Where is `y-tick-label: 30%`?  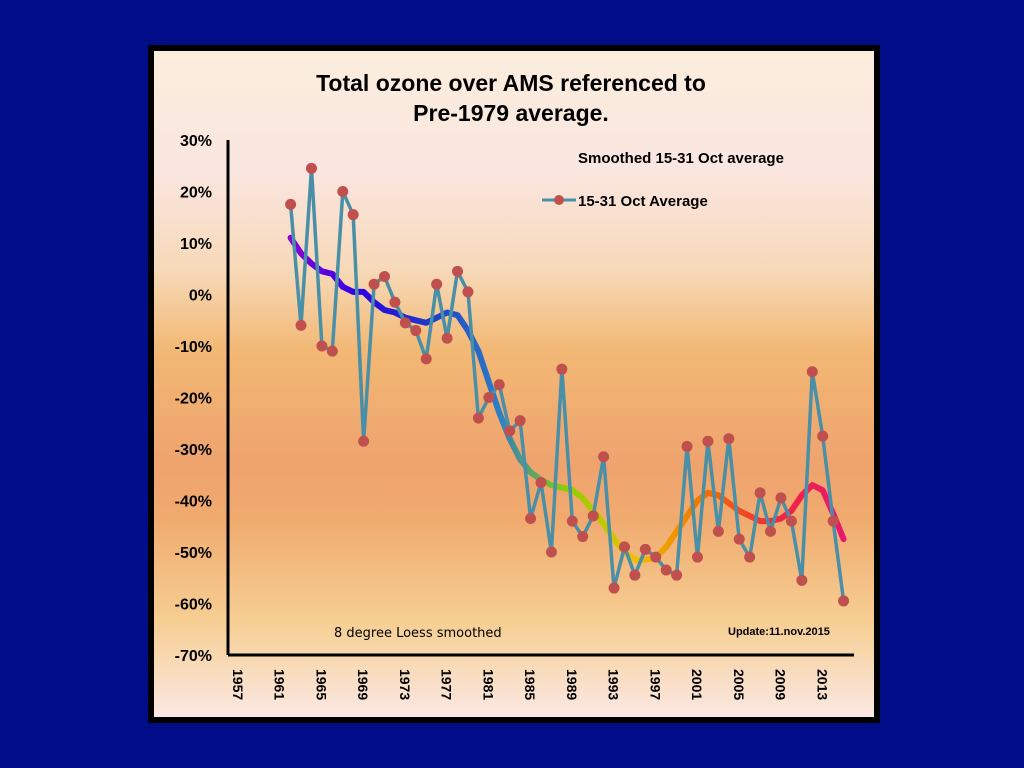
y-tick-label: 30% is located at coordinates (196, 141).